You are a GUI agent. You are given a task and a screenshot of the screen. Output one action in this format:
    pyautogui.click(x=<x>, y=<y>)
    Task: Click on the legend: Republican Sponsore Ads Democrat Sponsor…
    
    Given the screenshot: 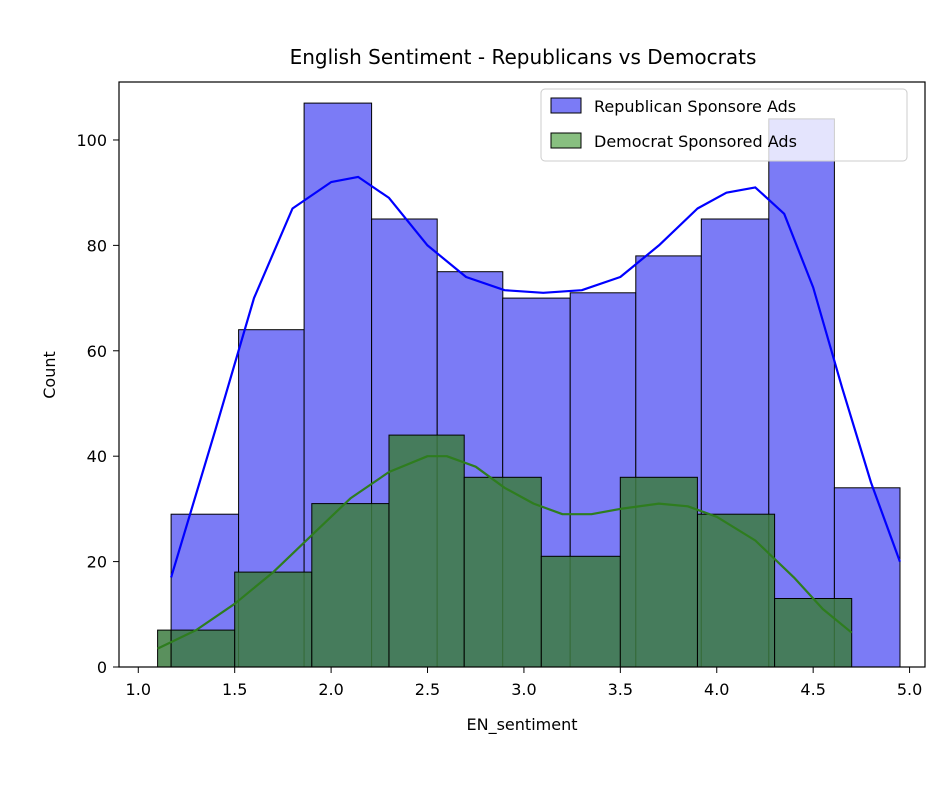 What is the action you would take?
    pyautogui.click(x=724, y=125)
    